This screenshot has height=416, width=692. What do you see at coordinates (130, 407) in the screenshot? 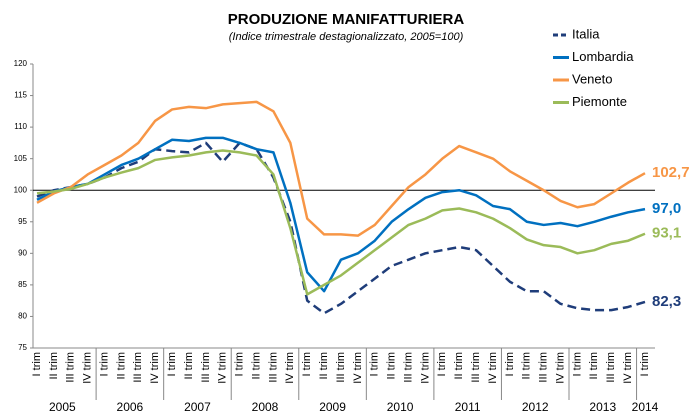
I see `year-label: 2006` at bounding box center [130, 407].